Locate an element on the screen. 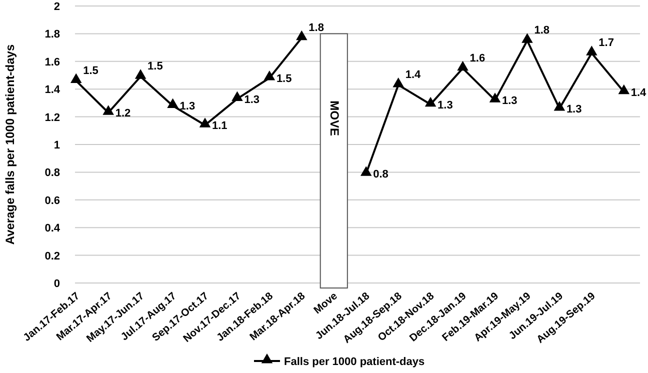 This screenshot has height=373, width=648. y-tick-label: 1.8 is located at coordinates (52, 34).